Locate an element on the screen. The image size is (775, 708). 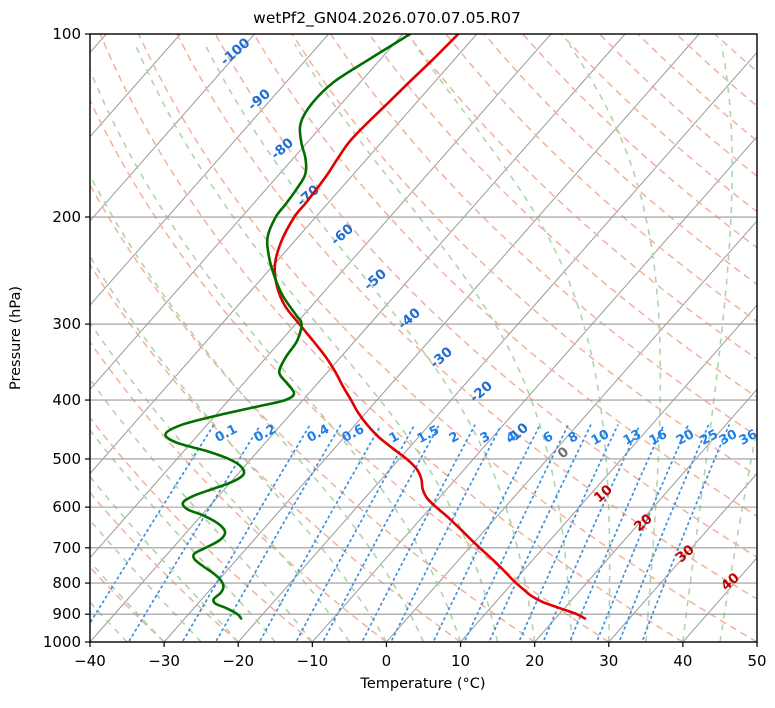
x-tick-label: 50 is located at coordinates (756, 661).